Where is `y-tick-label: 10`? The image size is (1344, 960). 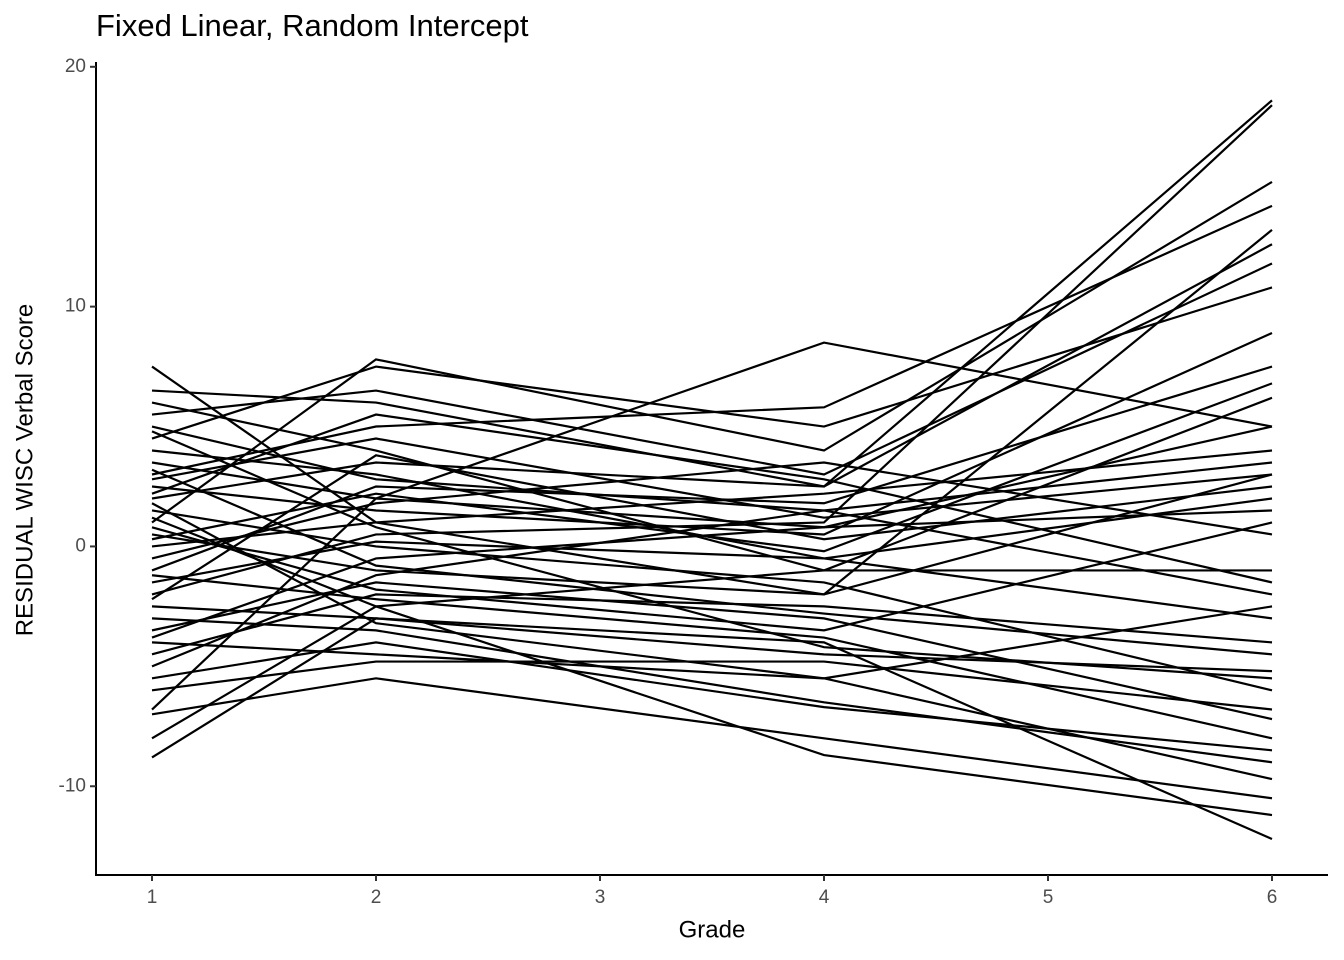
y-tick-label: 10 is located at coordinates (75, 306).